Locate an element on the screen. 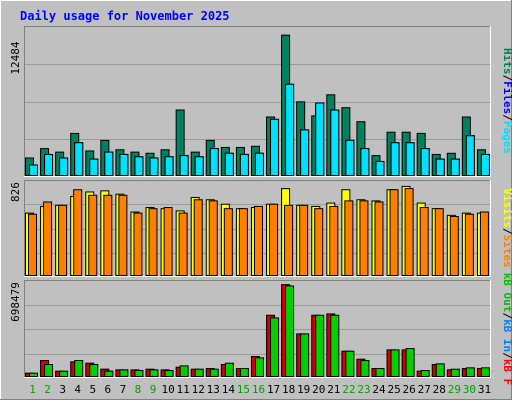 This screenshot has width=512, height=400. legend-kbytes: kB Out/kB In/kB F is located at coordinates (506, 329).